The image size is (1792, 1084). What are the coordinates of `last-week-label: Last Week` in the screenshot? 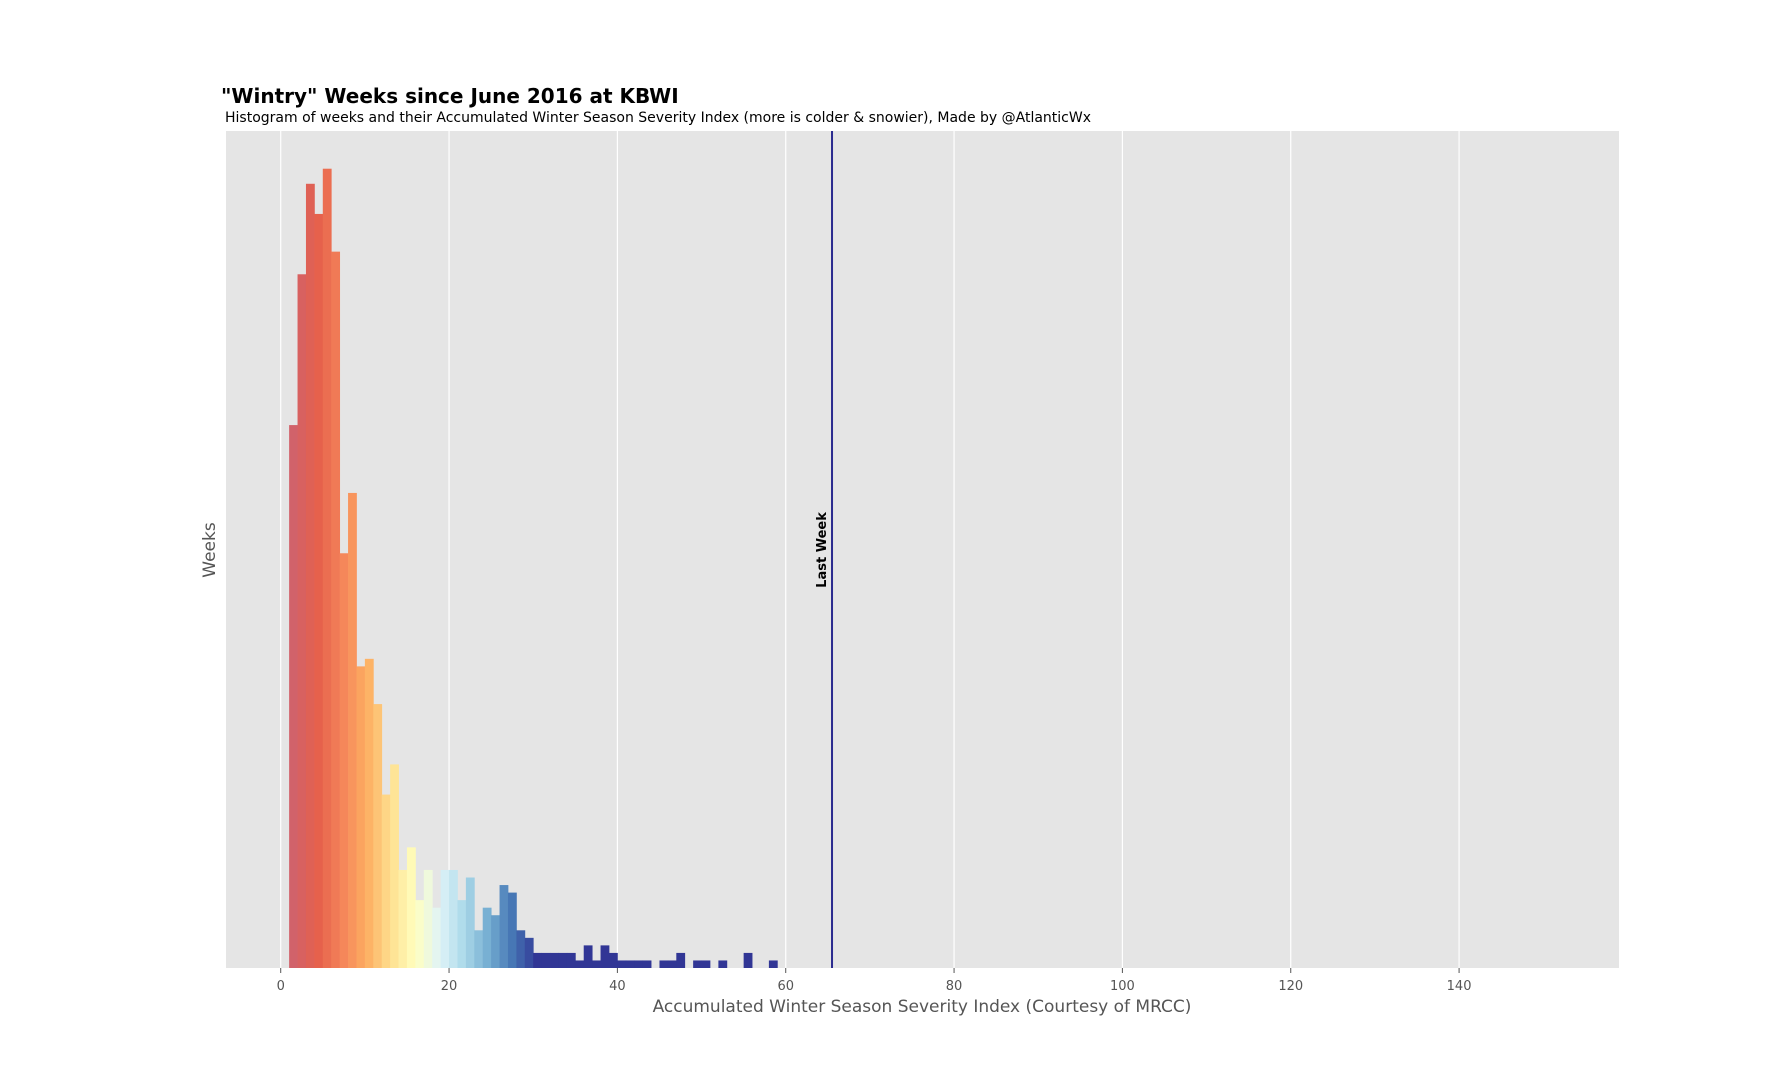 It's located at (822, 550).